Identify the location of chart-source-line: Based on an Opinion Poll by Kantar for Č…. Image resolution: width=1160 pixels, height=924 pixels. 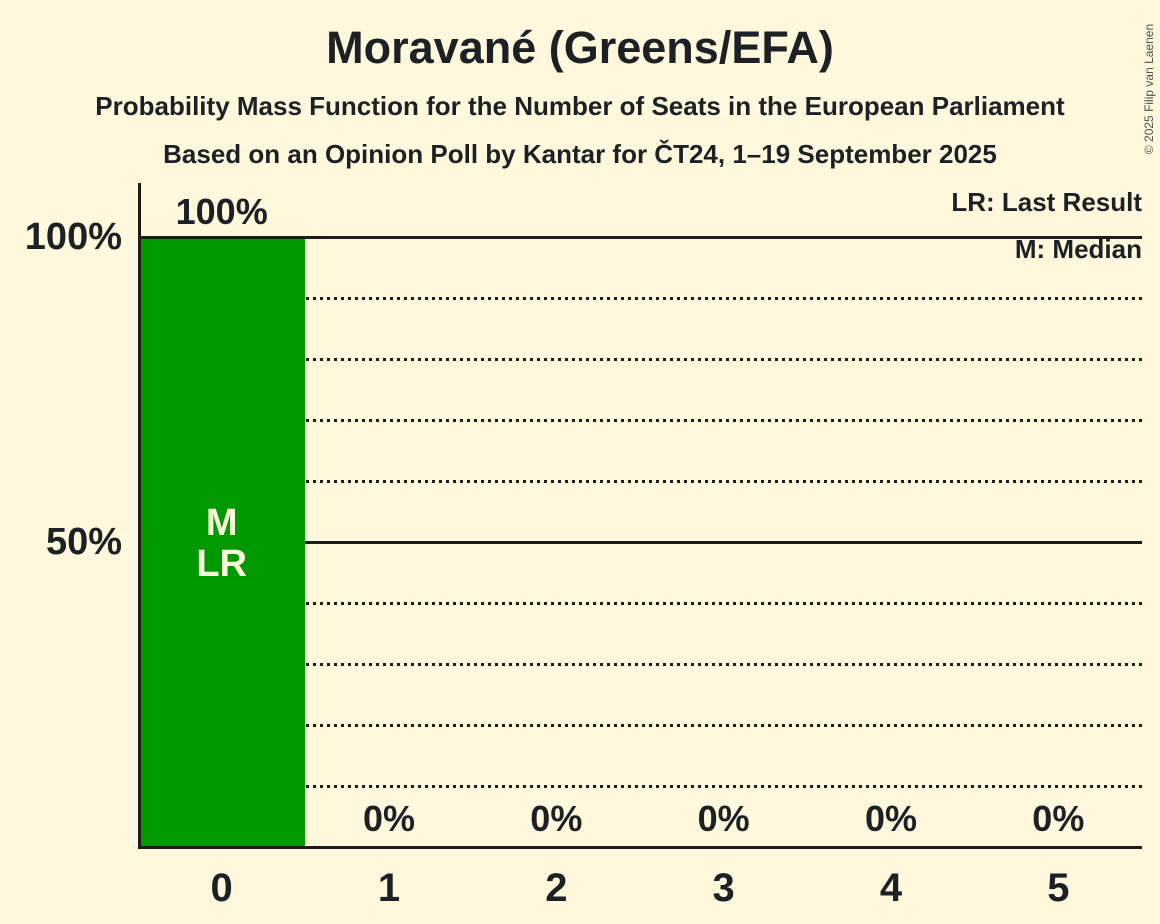
(580, 154).